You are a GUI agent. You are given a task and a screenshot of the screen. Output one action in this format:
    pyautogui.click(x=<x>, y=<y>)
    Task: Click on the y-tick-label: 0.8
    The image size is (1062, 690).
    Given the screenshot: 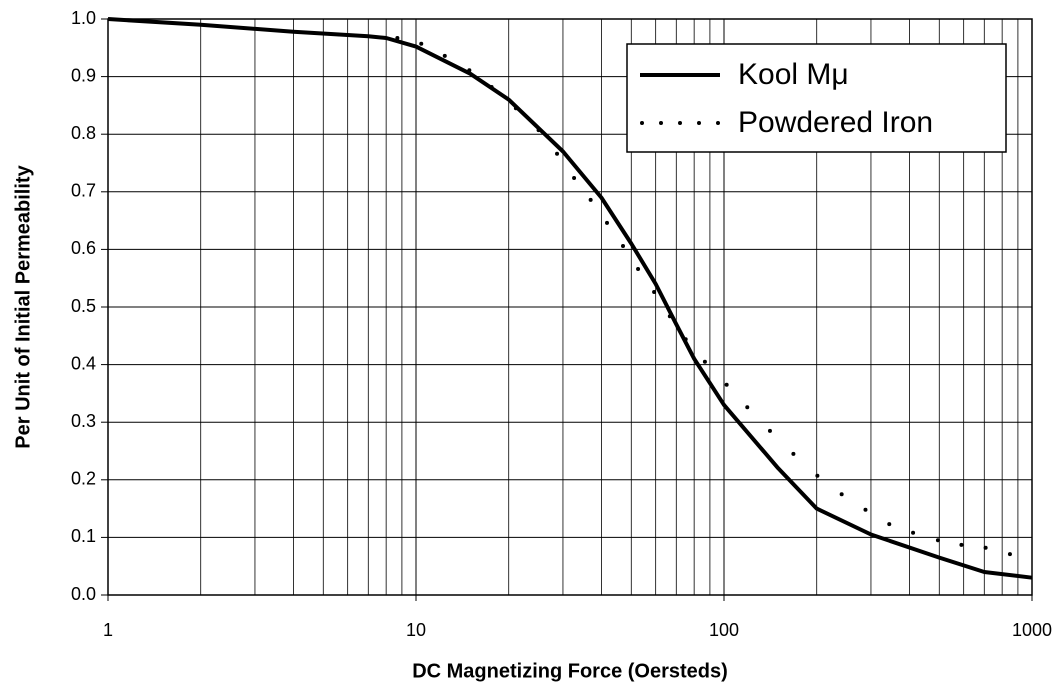 What is the action you would take?
    pyautogui.click(x=83, y=133)
    